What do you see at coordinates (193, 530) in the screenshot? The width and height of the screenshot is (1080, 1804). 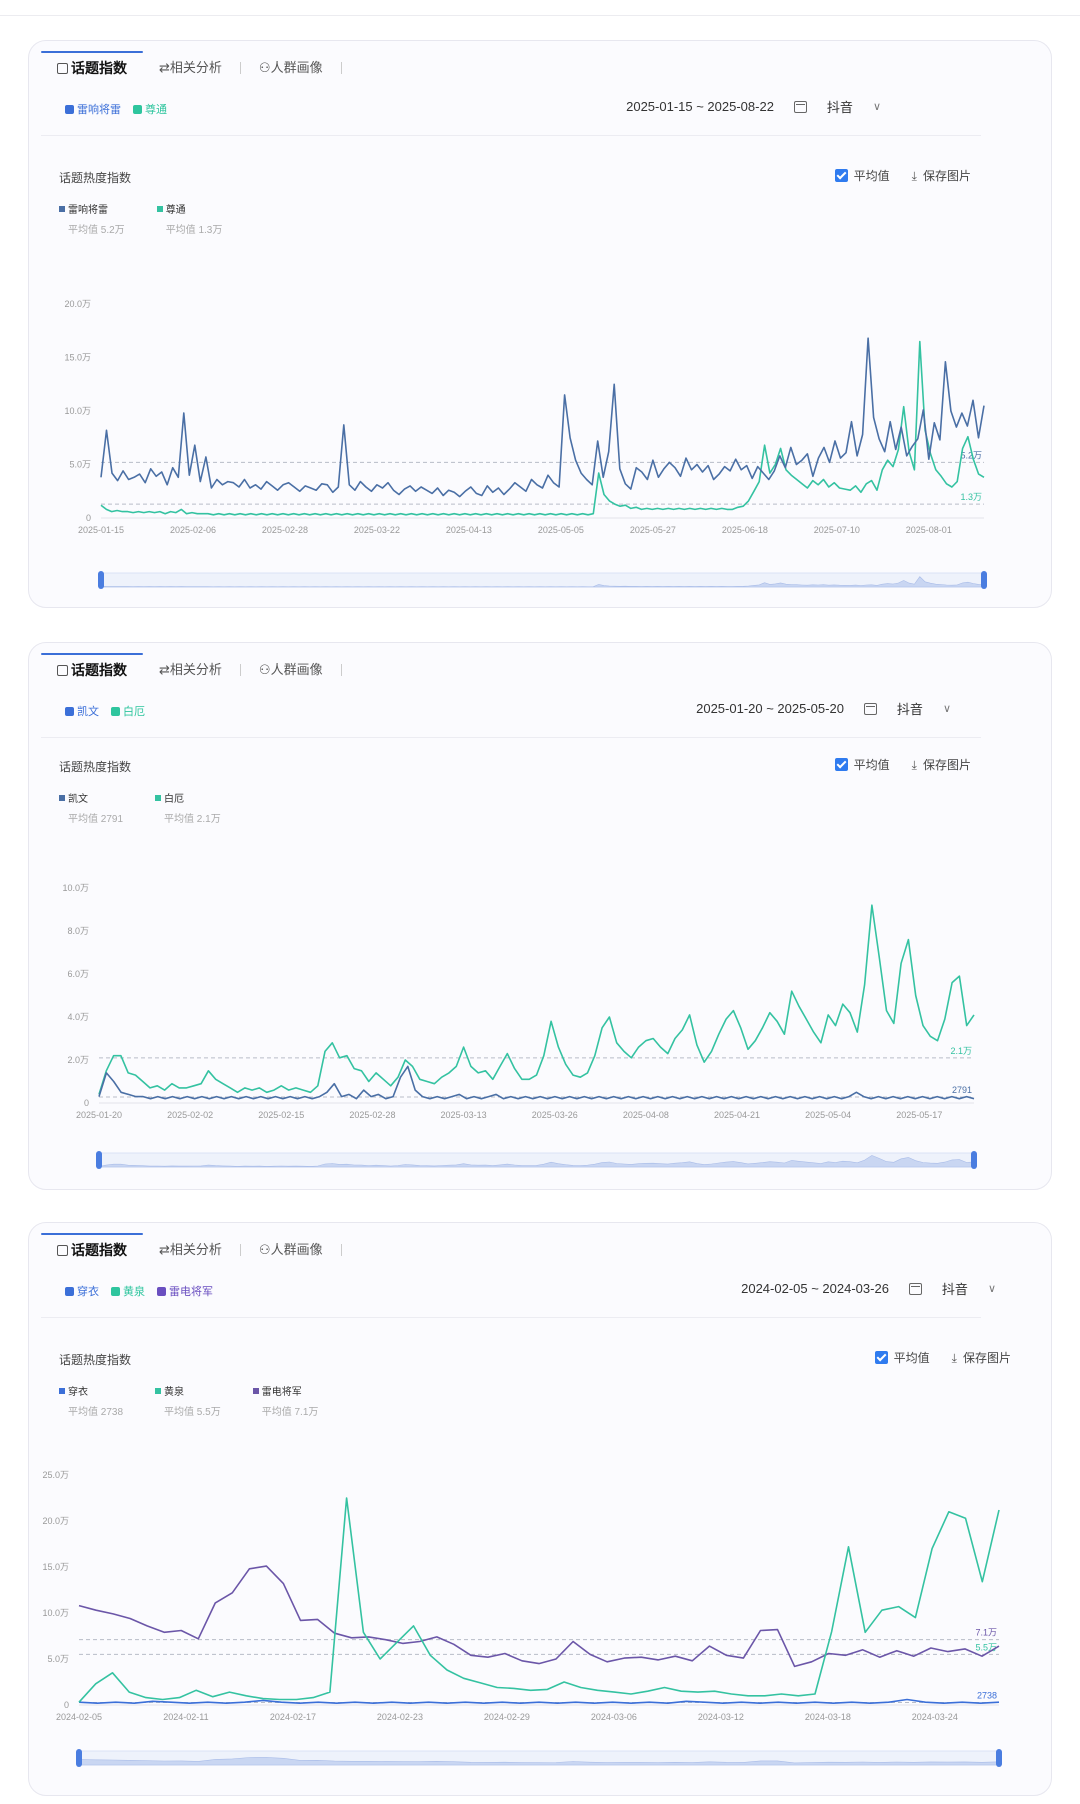 I see `x-tick-label: 2025-02-06` at bounding box center [193, 530].